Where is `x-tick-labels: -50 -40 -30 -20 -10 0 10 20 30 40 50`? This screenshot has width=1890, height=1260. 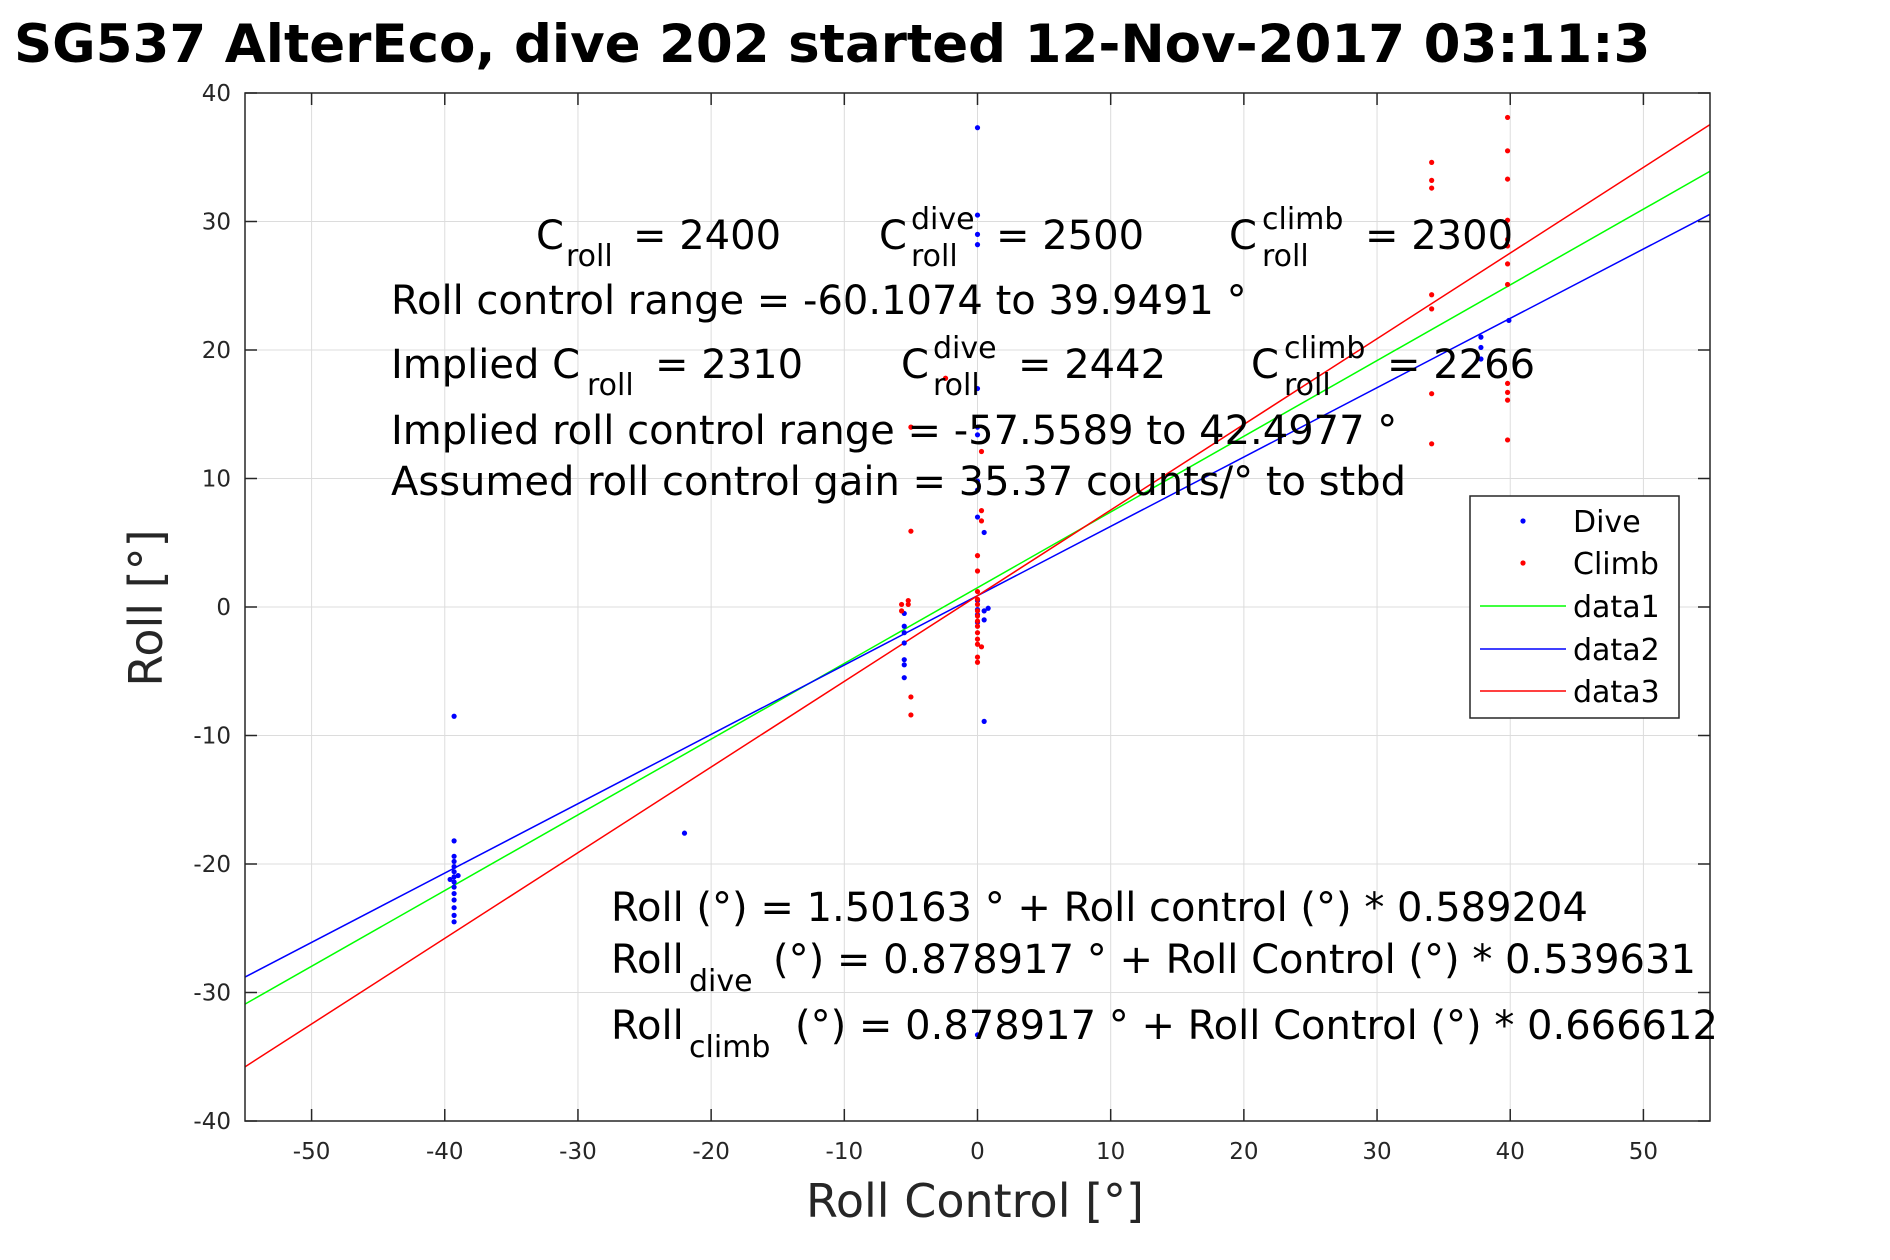 x-tick-labels: -50 -40 -30 -20 -10 0 10 20 30 40 50 is located at coordinates (975, 1152).